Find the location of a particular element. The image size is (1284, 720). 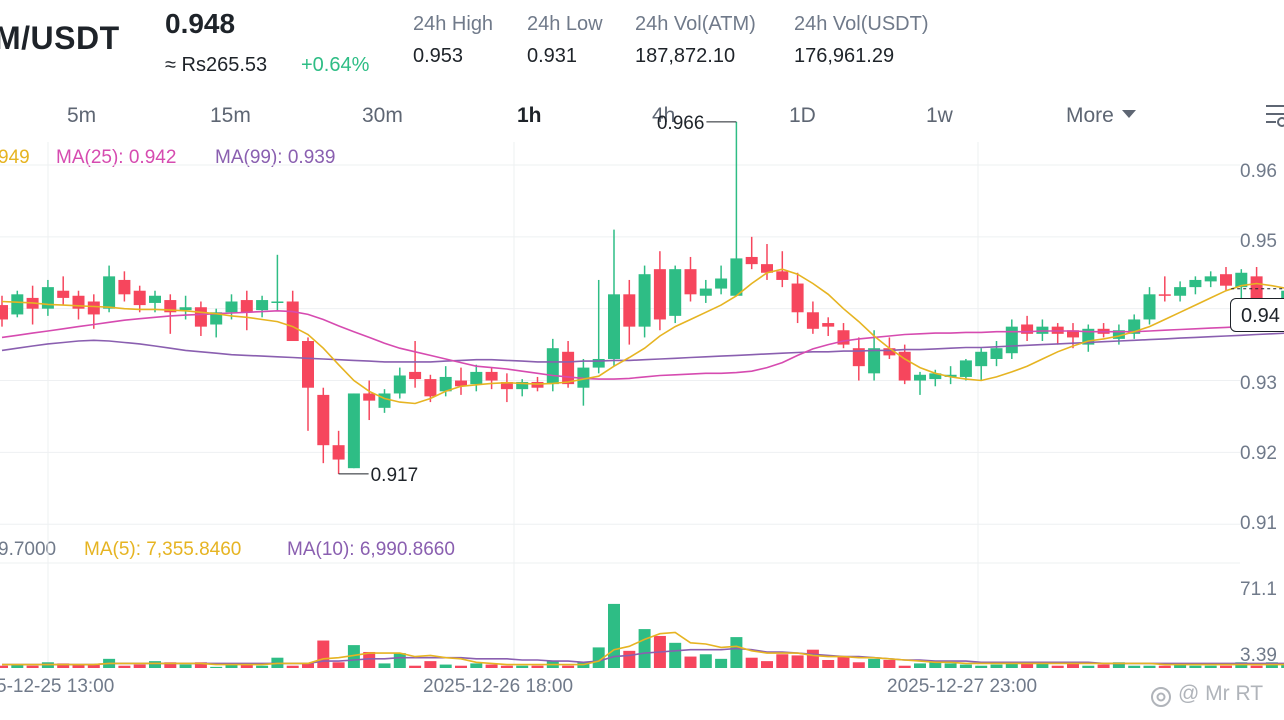

trading-pair-title: M/USDT is located at coordinates (60, 38).